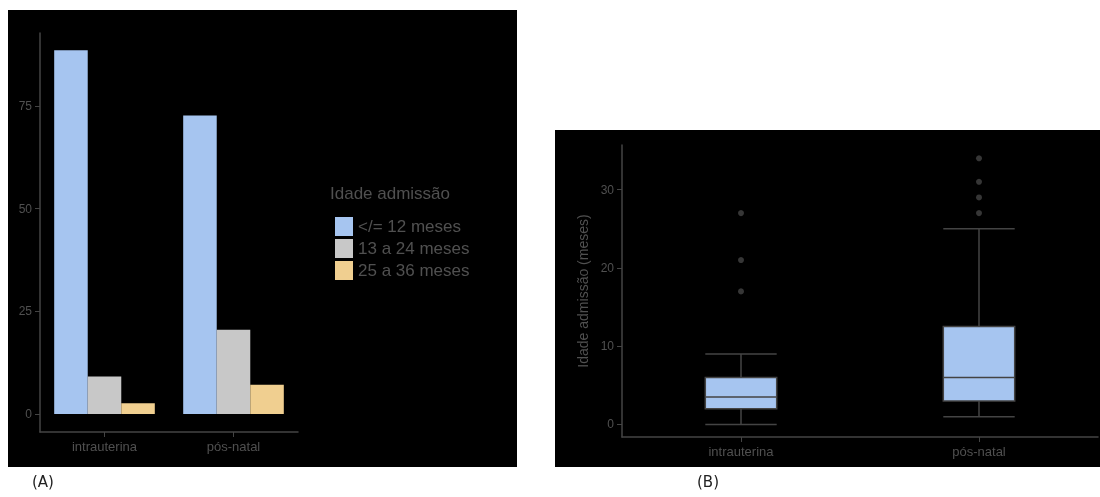  I want to click on text: (A), so click(43, 482).